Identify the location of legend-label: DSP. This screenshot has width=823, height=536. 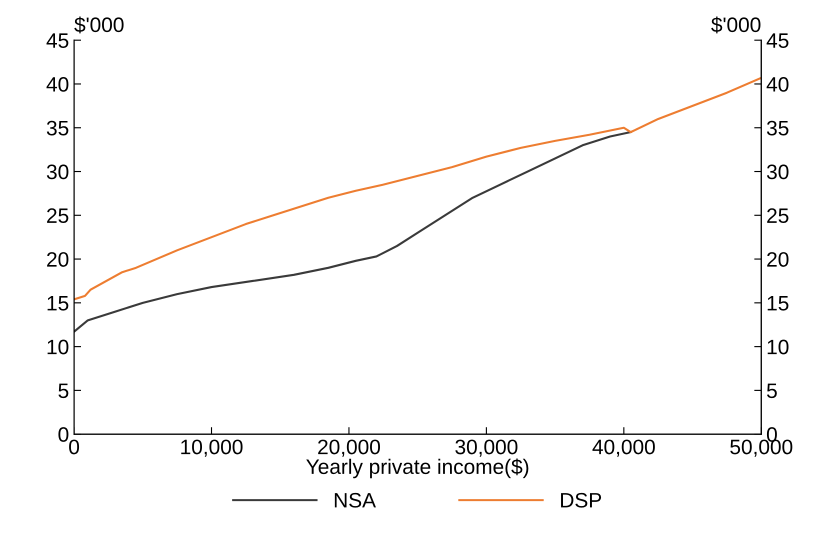
(581, 500).